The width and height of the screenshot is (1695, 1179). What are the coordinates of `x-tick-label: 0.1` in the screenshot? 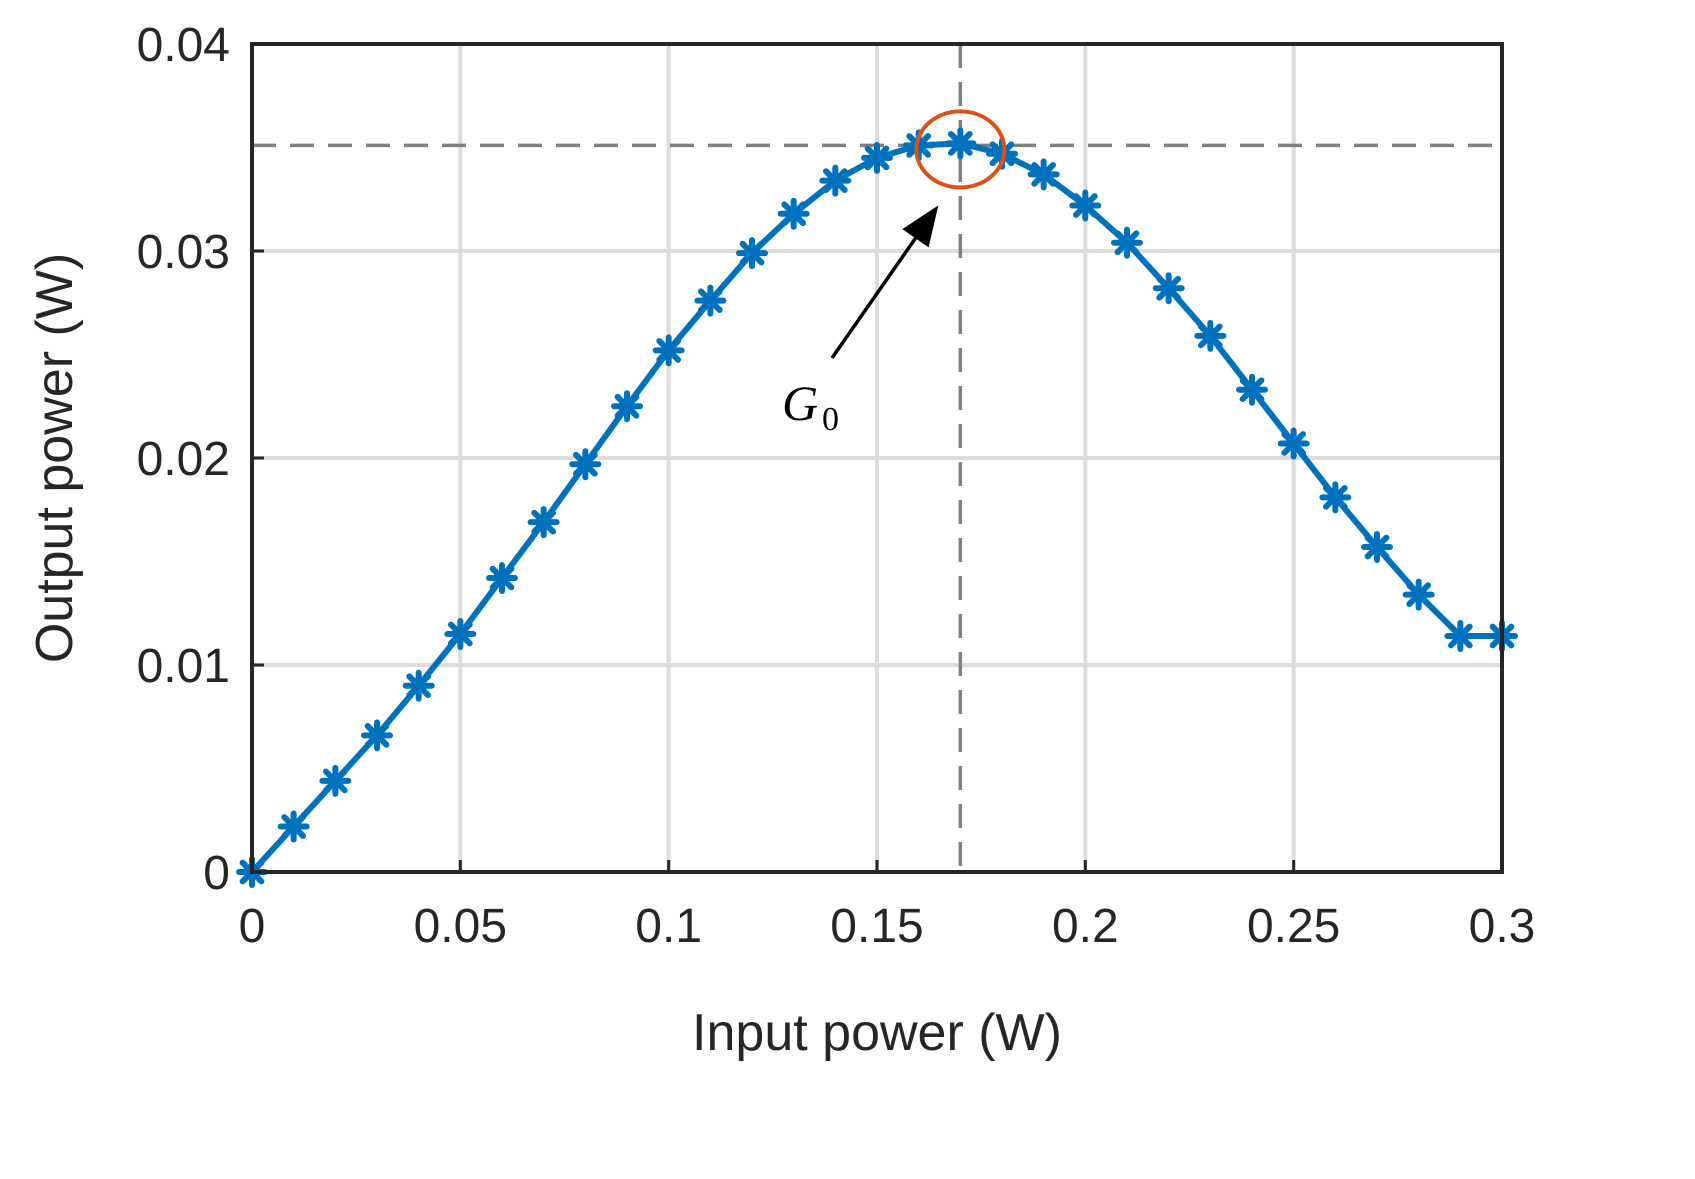 It's located at (668, 926).